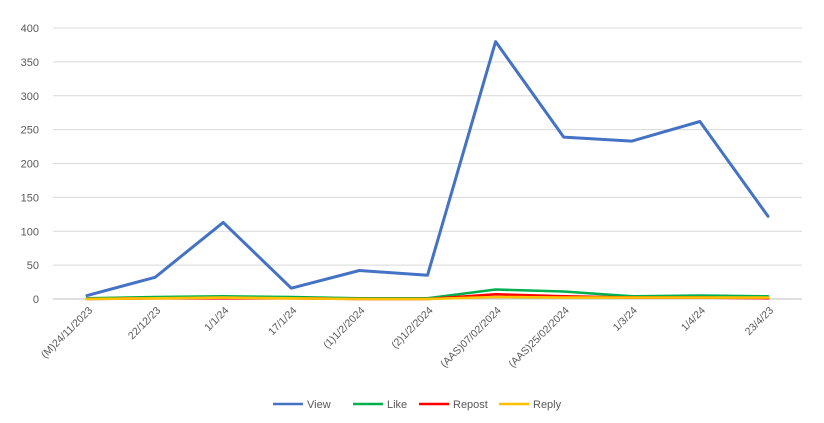  Describe the element at coordinates (344, 328) in the screenshot. I see `x-tick-label: (1)1/2/2024` at that location.